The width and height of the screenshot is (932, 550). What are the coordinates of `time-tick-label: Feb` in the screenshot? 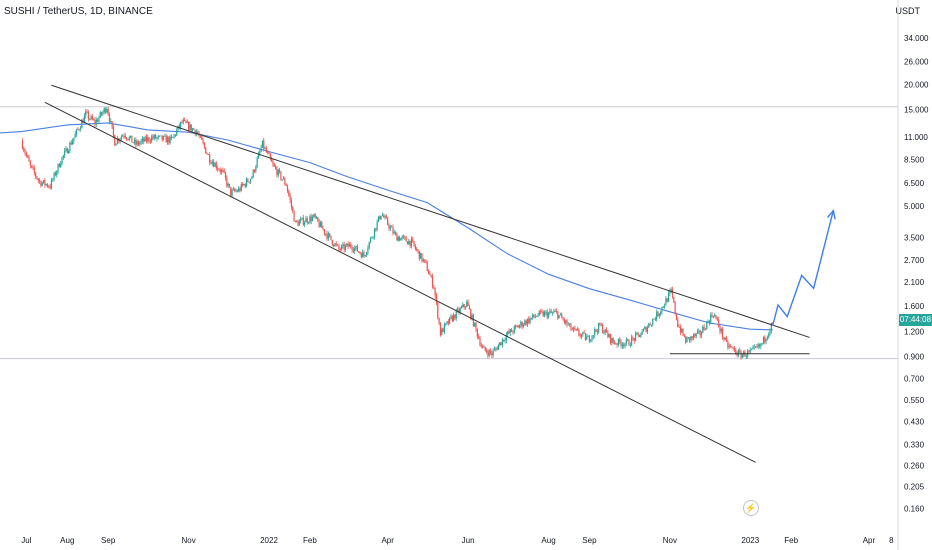 It's located at (791, 540).